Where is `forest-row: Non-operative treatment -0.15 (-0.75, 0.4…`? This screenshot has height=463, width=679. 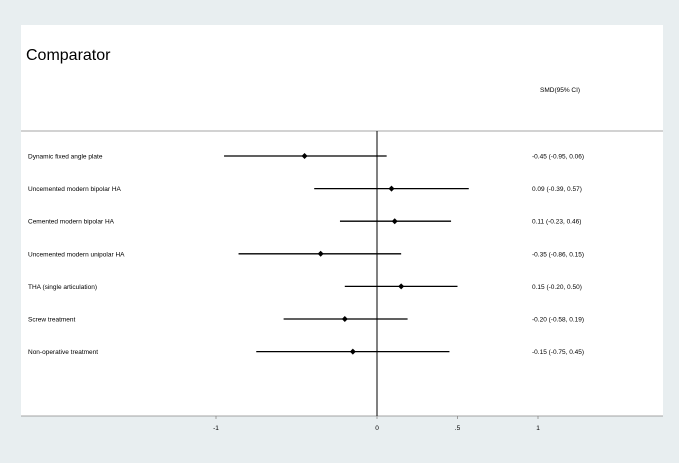
forest-row: Non-operative treatment -0.15 (-0.75, 0.4… is located at coordinates (306, 352).